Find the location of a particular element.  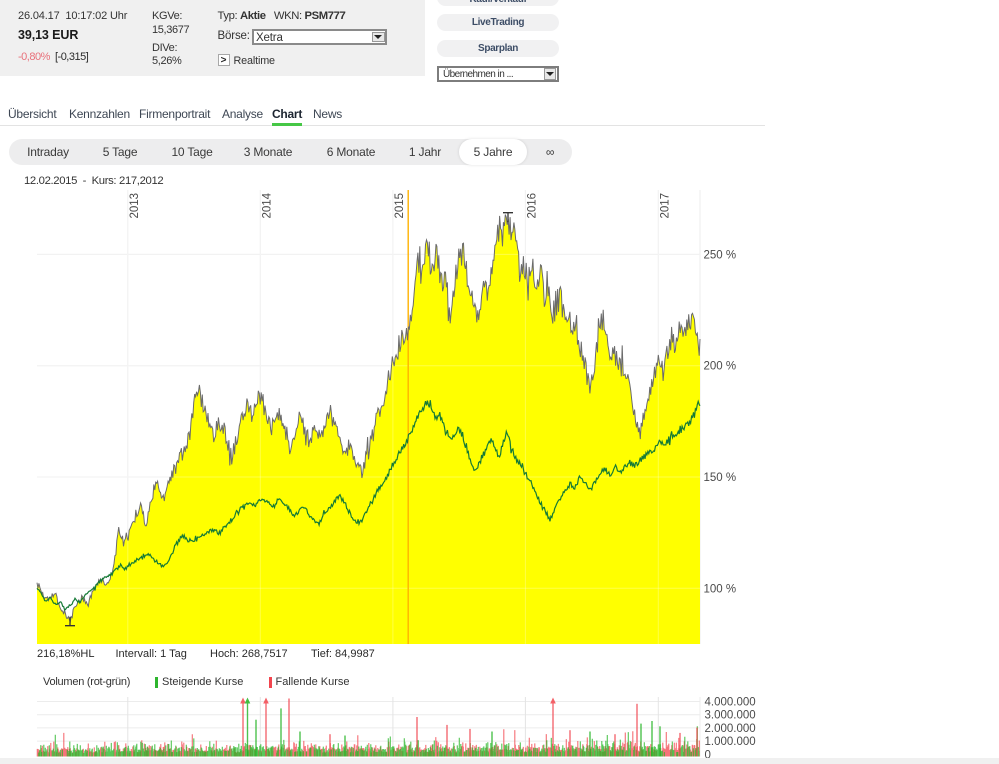

svg-text: 3.000.000 is located at coordinates (730, 716).